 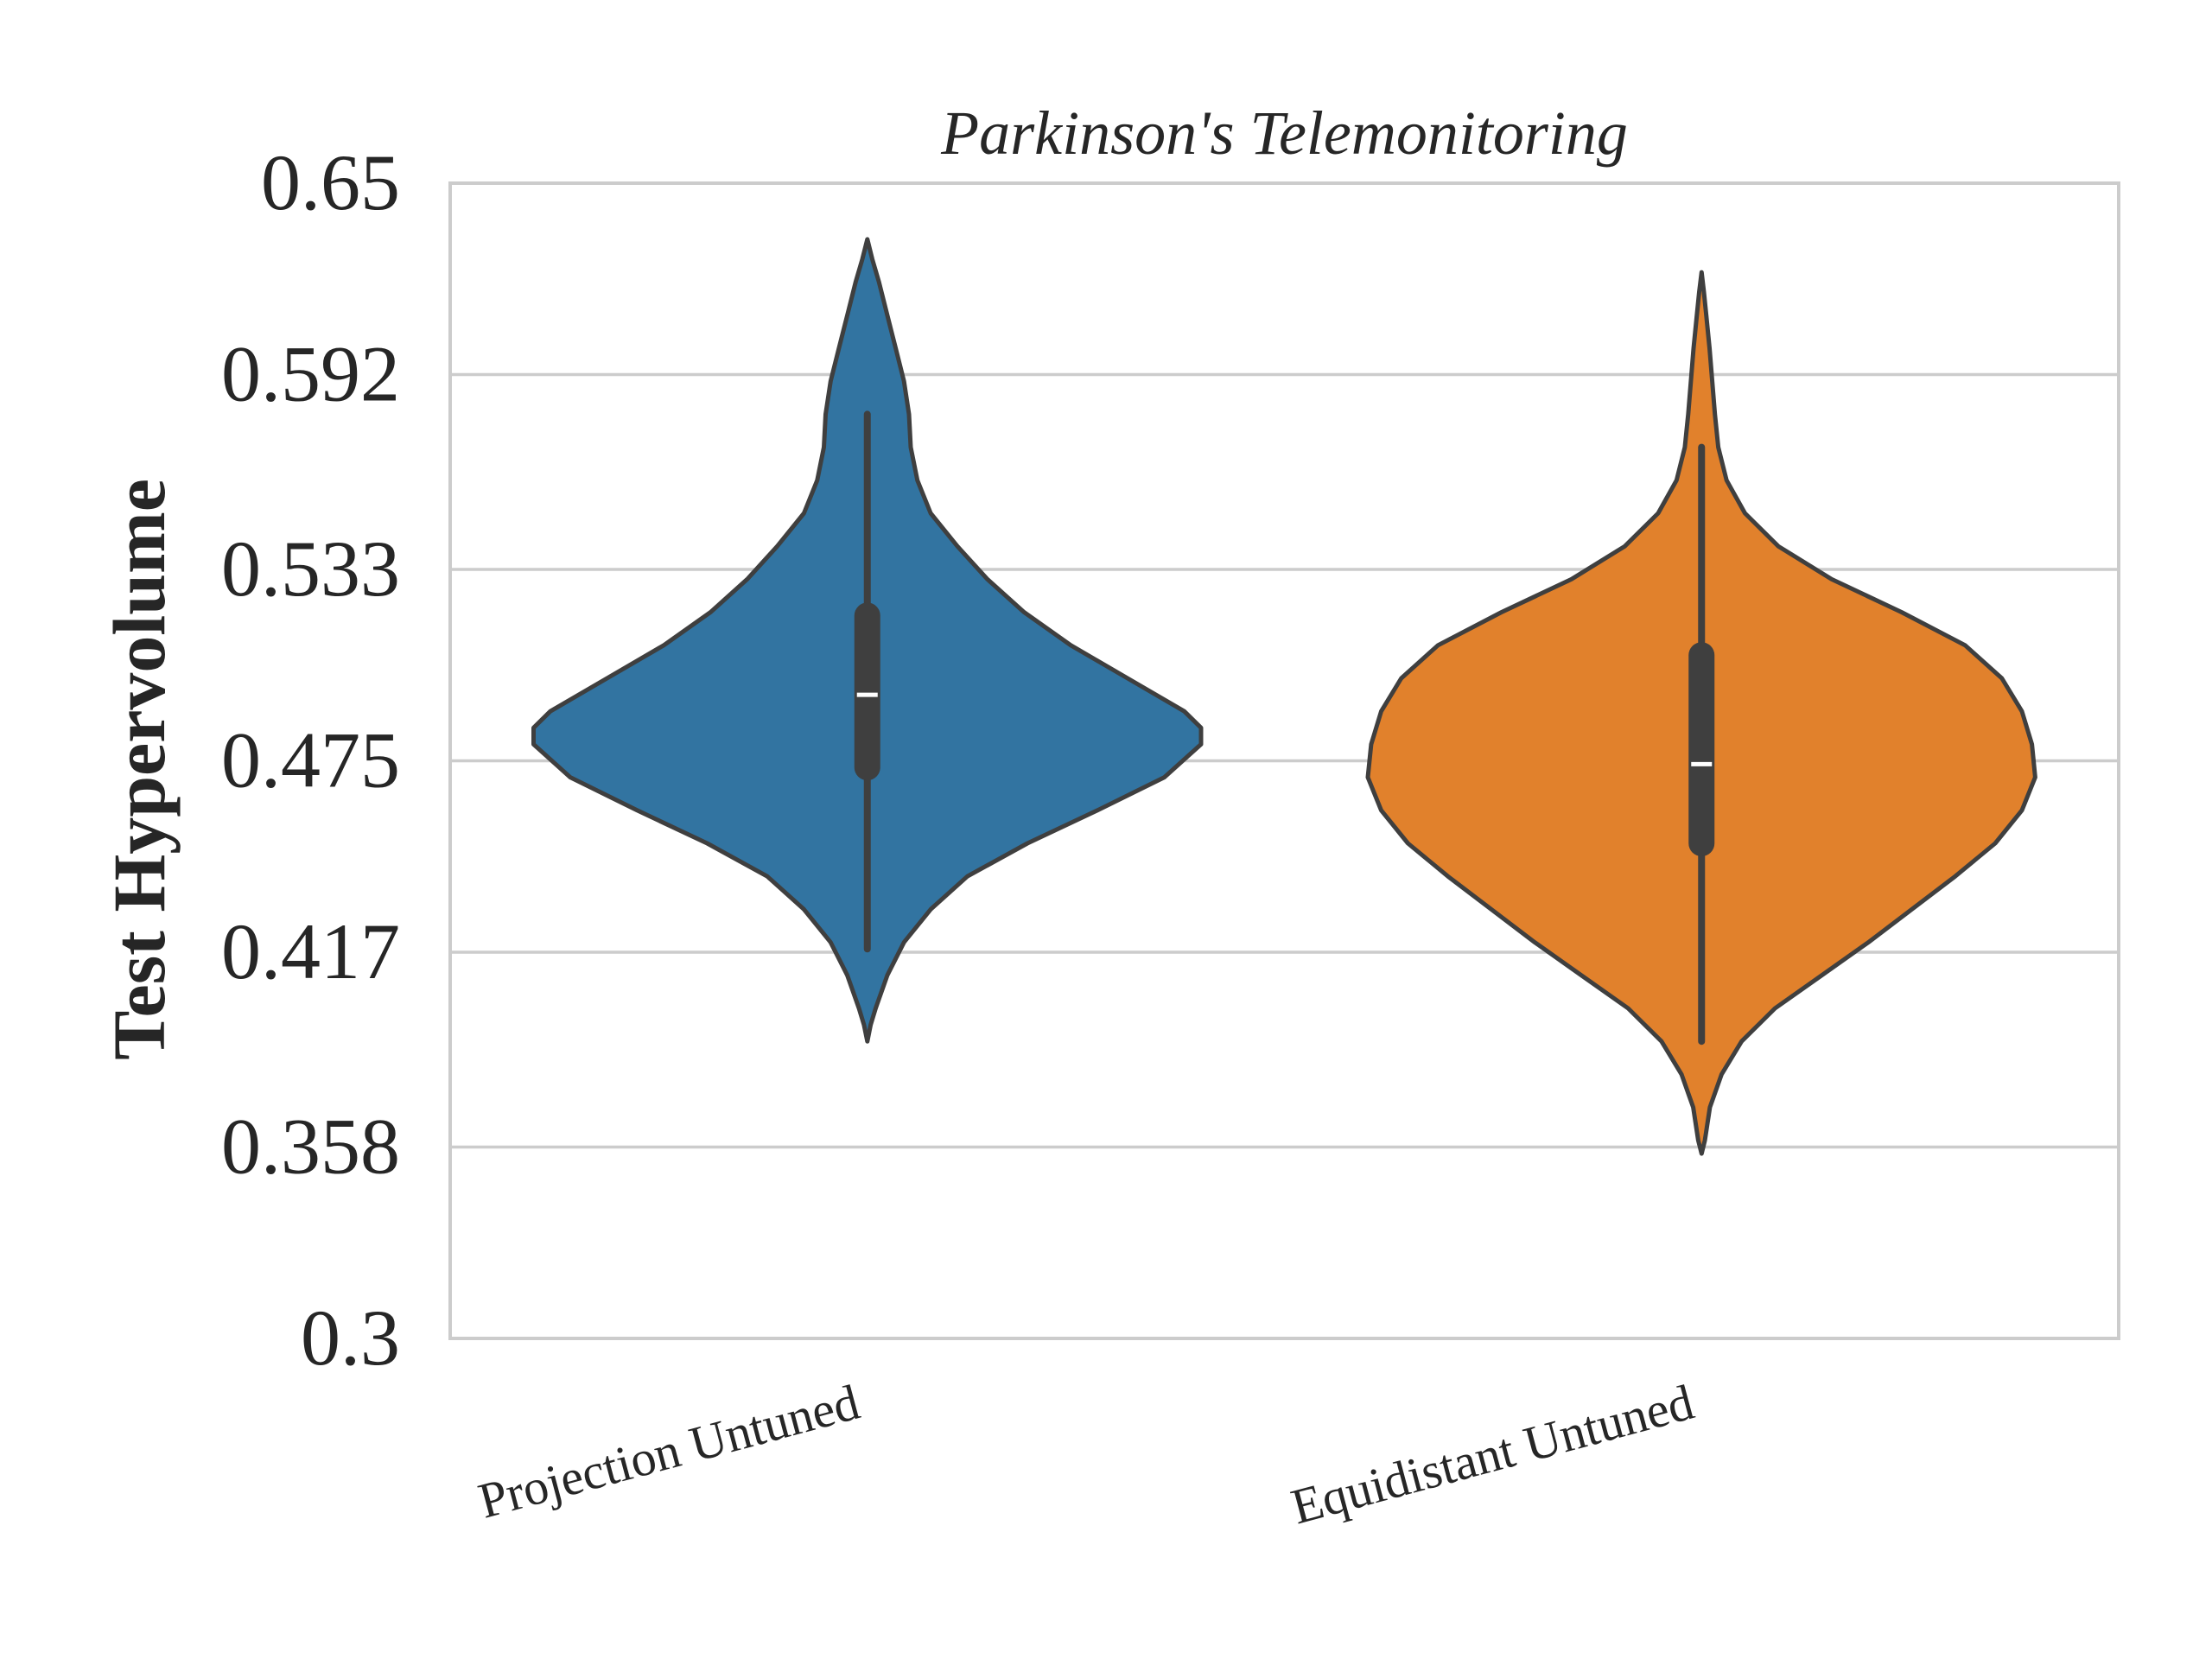 I want to click on y-axis-label: Test Hypervolume, so click(x=139, y=769).